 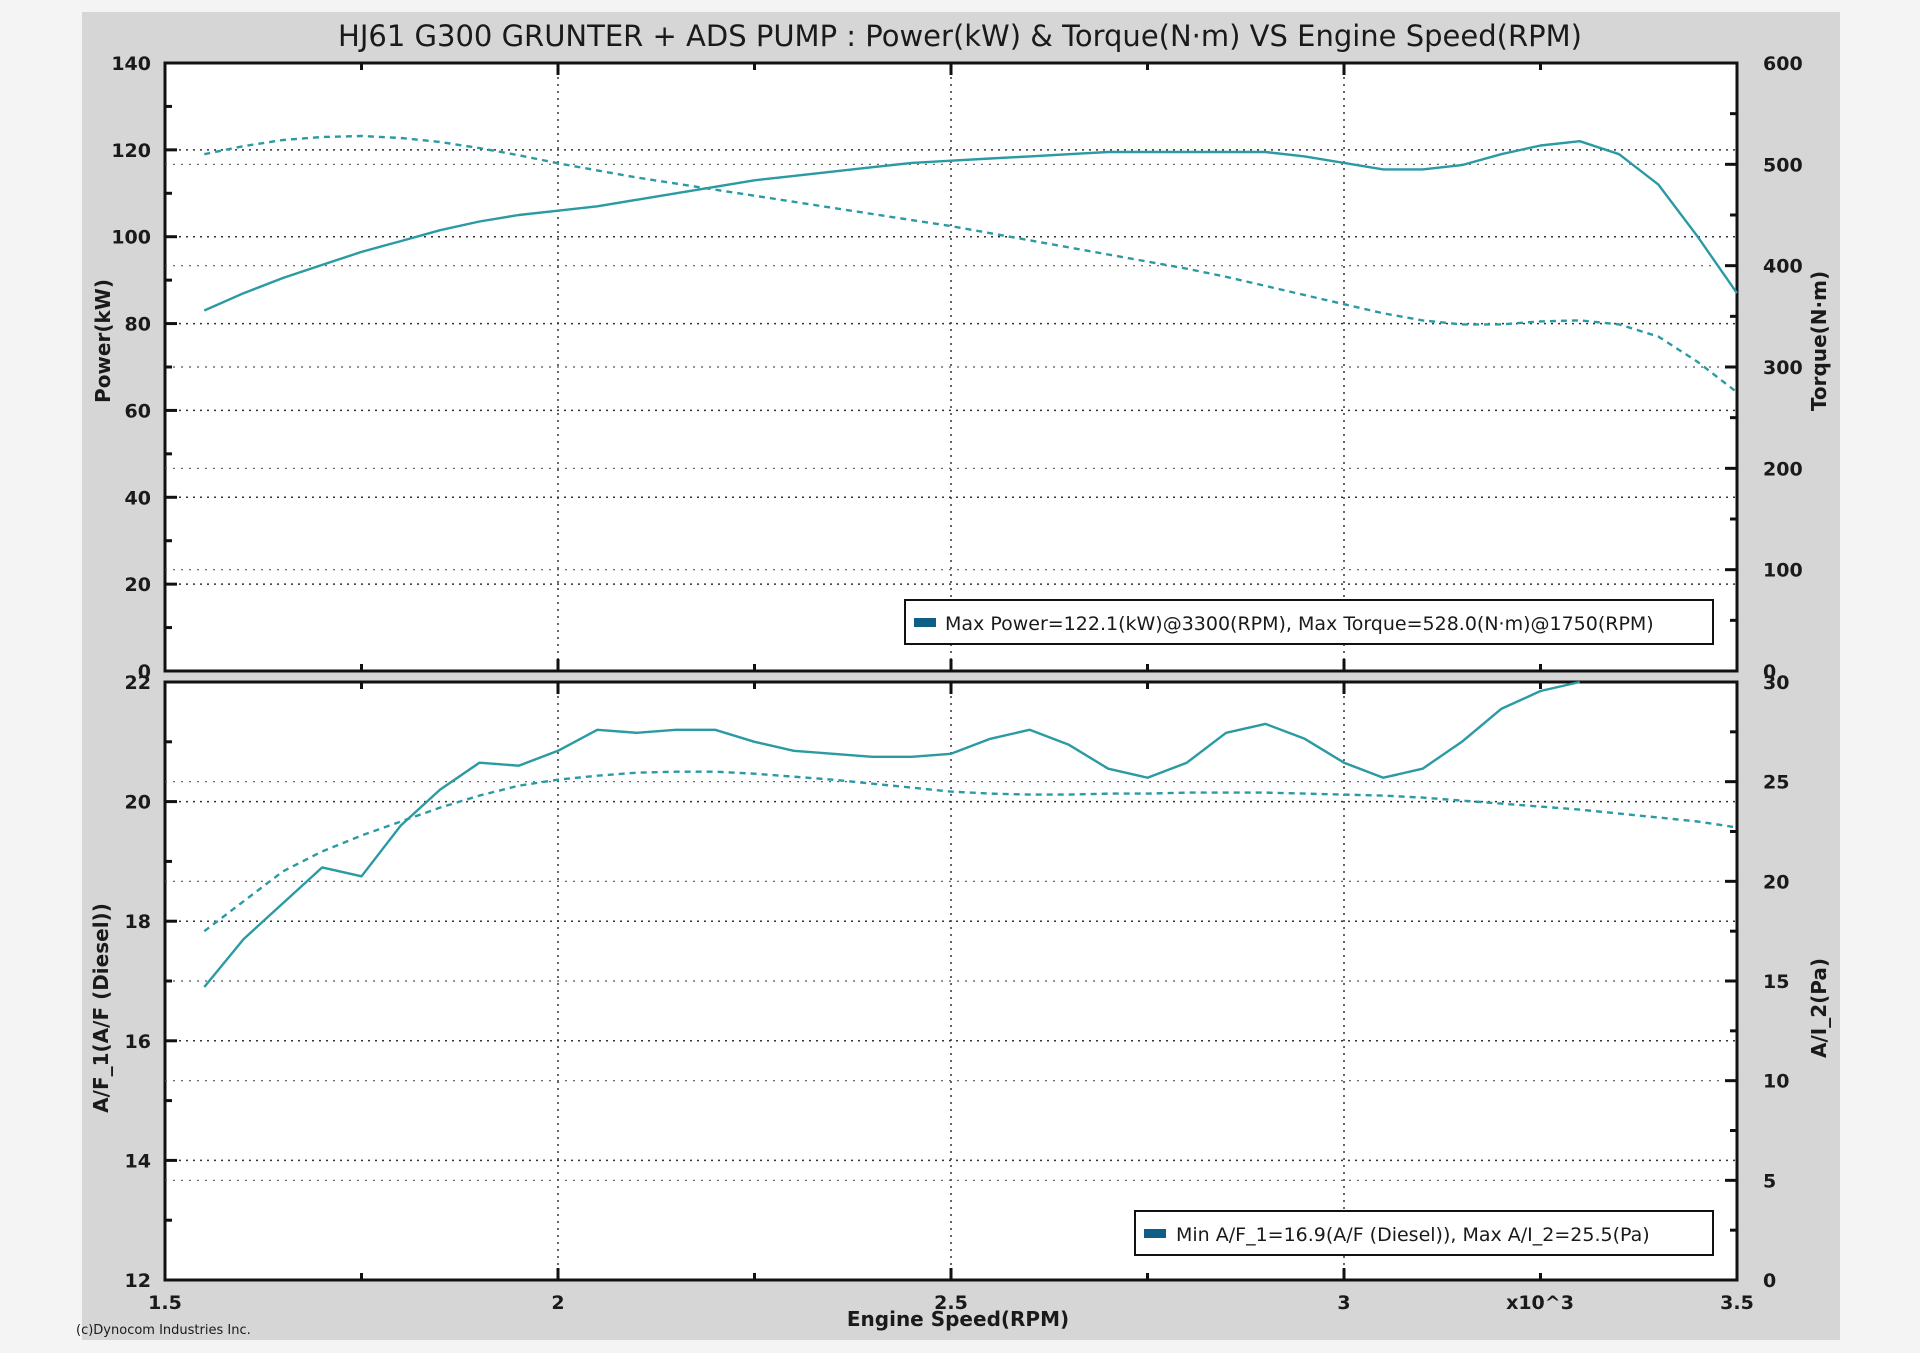 What do you see at coordinates (1343, 1303) in the screenshot?
I see `x-tick-label: 3` at bounding box center [1343, 1303].